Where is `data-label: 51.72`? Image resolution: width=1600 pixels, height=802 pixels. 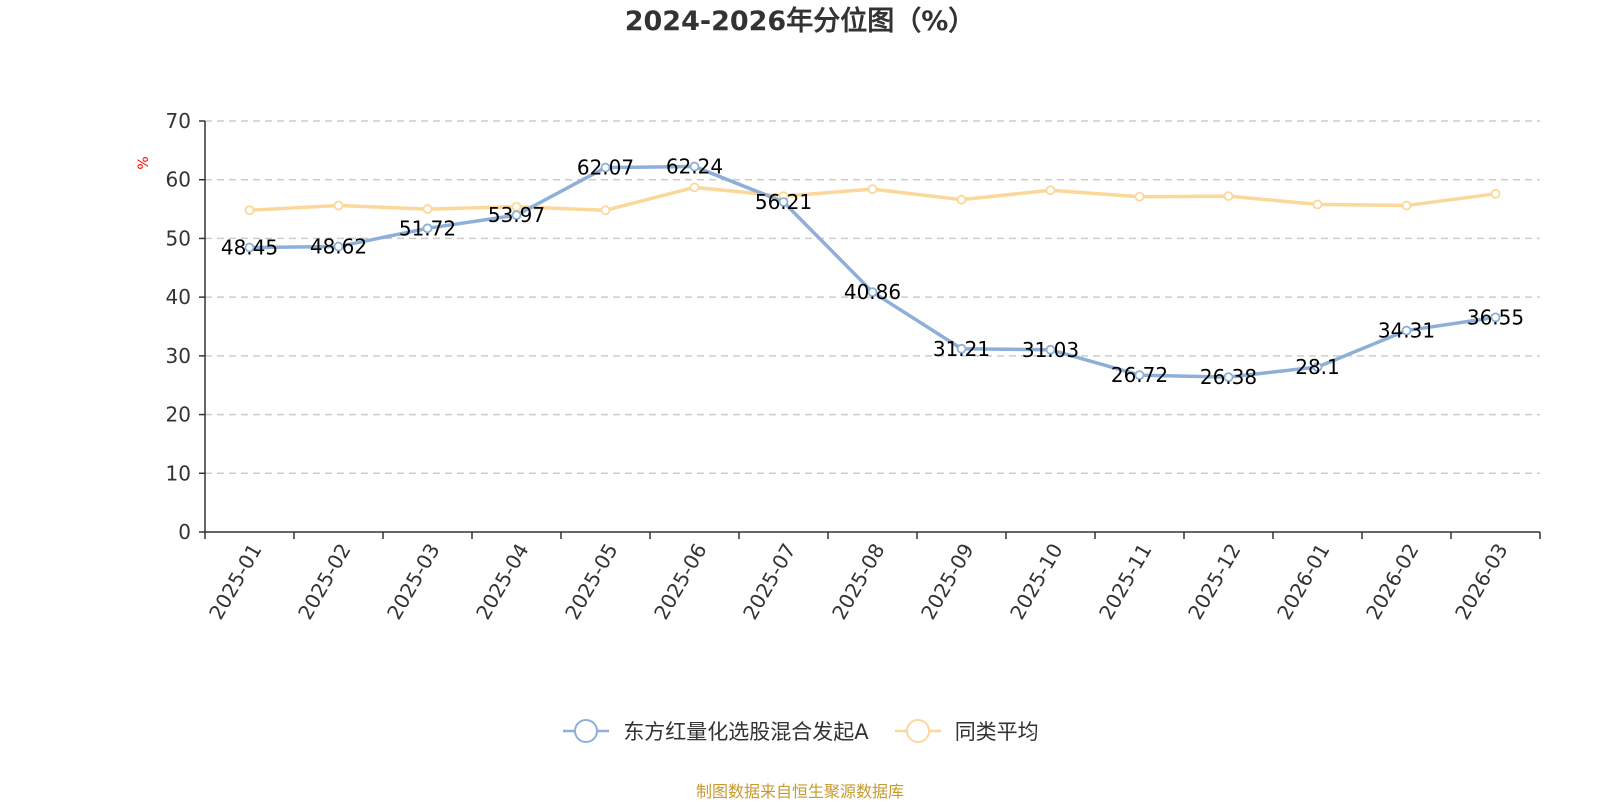 data-label: 51.72 is located at coordinates (427, 228).